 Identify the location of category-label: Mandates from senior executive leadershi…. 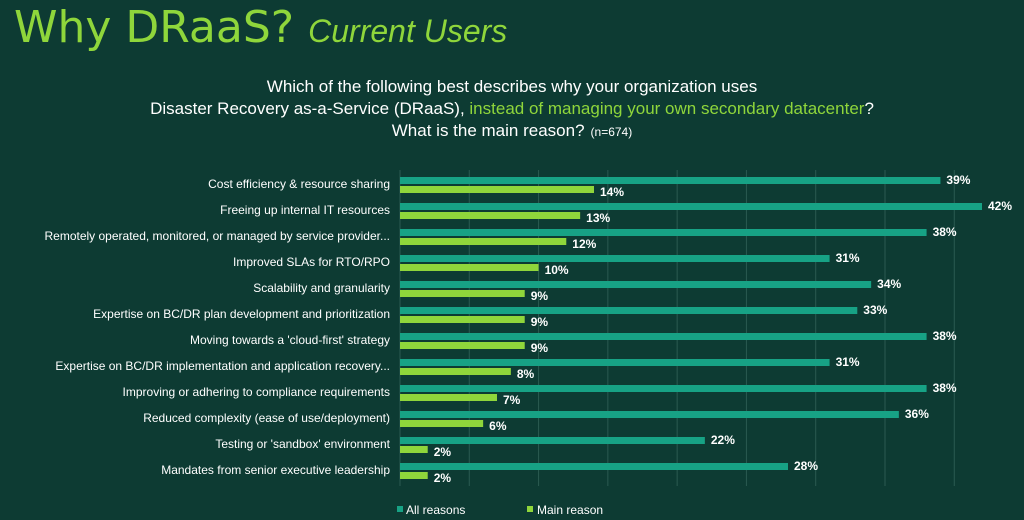
(275, 470).